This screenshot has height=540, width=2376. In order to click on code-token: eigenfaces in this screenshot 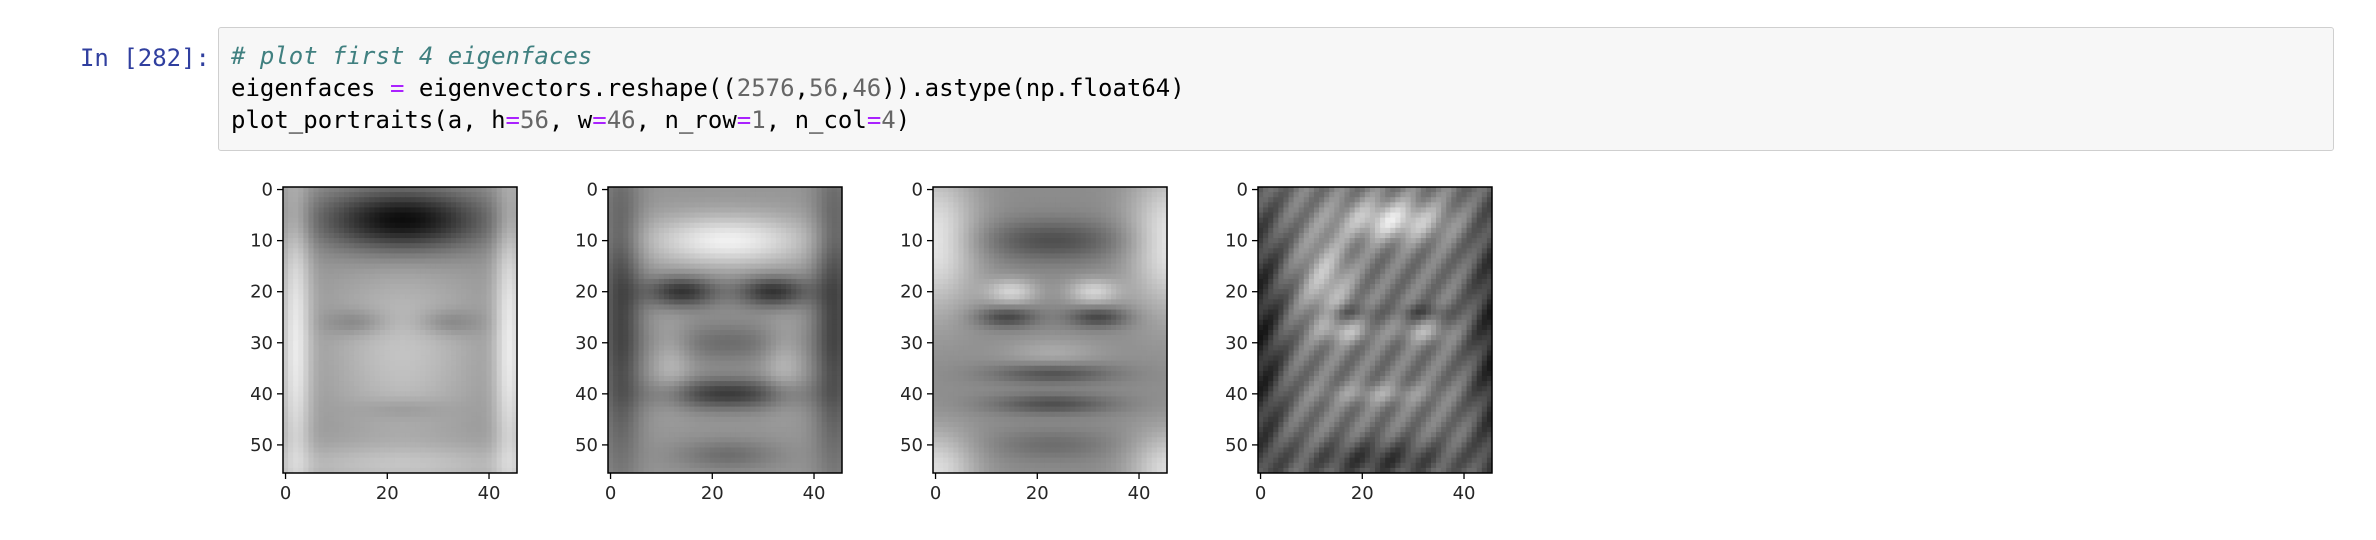, I will do `click(310, 88)`.